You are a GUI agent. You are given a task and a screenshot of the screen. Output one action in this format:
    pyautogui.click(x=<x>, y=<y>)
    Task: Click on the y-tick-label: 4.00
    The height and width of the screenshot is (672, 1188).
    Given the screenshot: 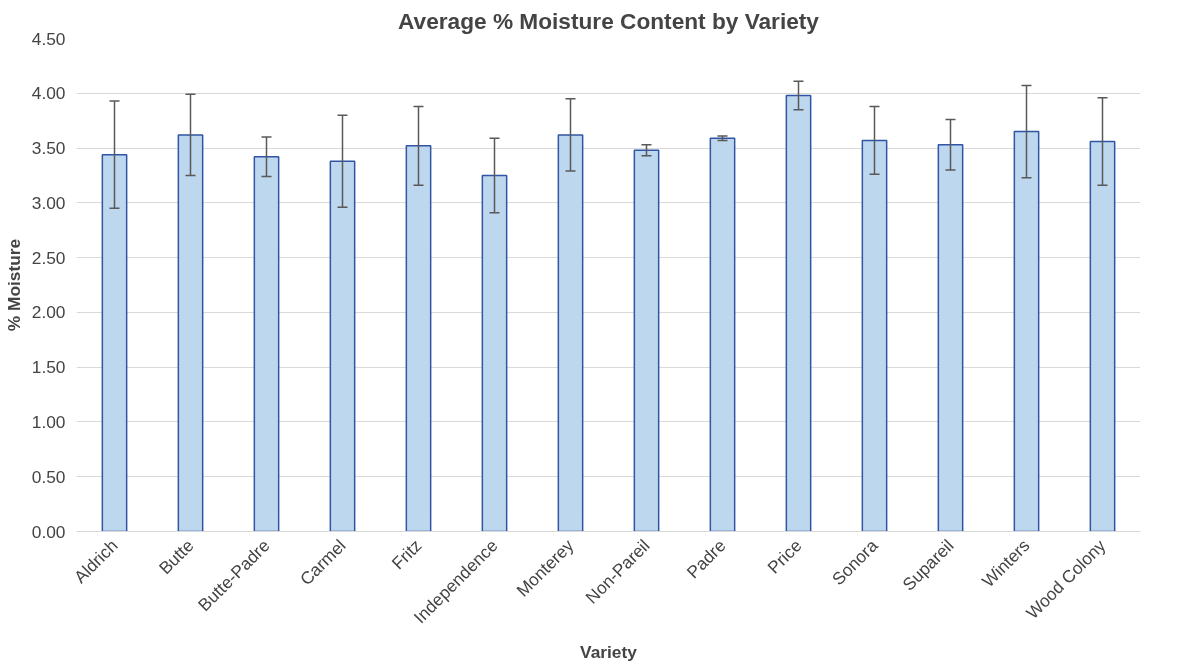 What is the action you would take?
    pyautogui.click(x=48, y=93)
    